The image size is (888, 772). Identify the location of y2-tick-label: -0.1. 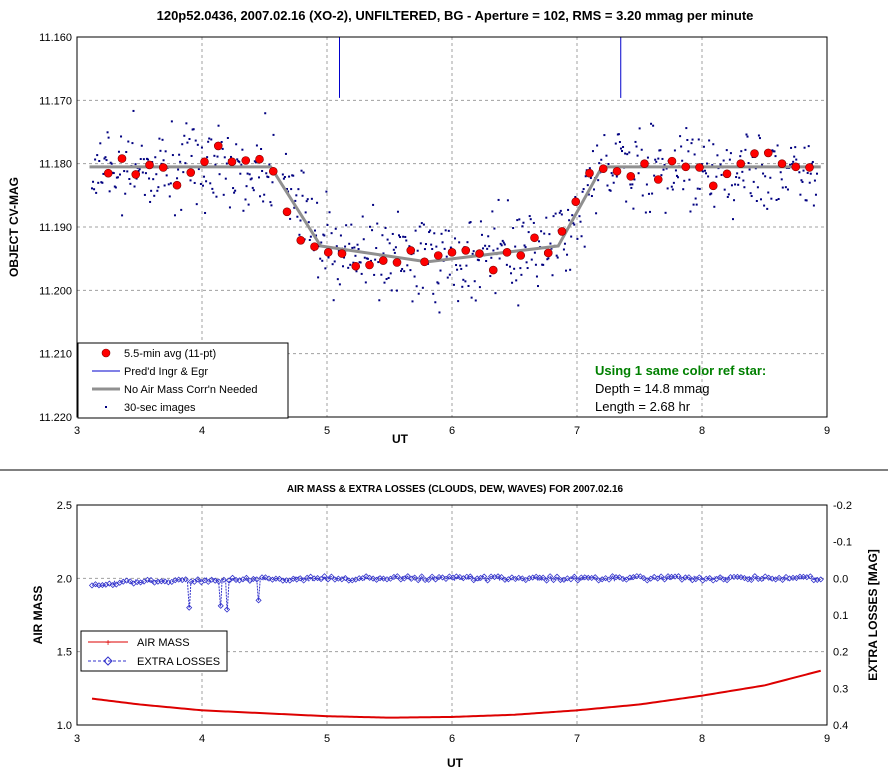
(842, 543).